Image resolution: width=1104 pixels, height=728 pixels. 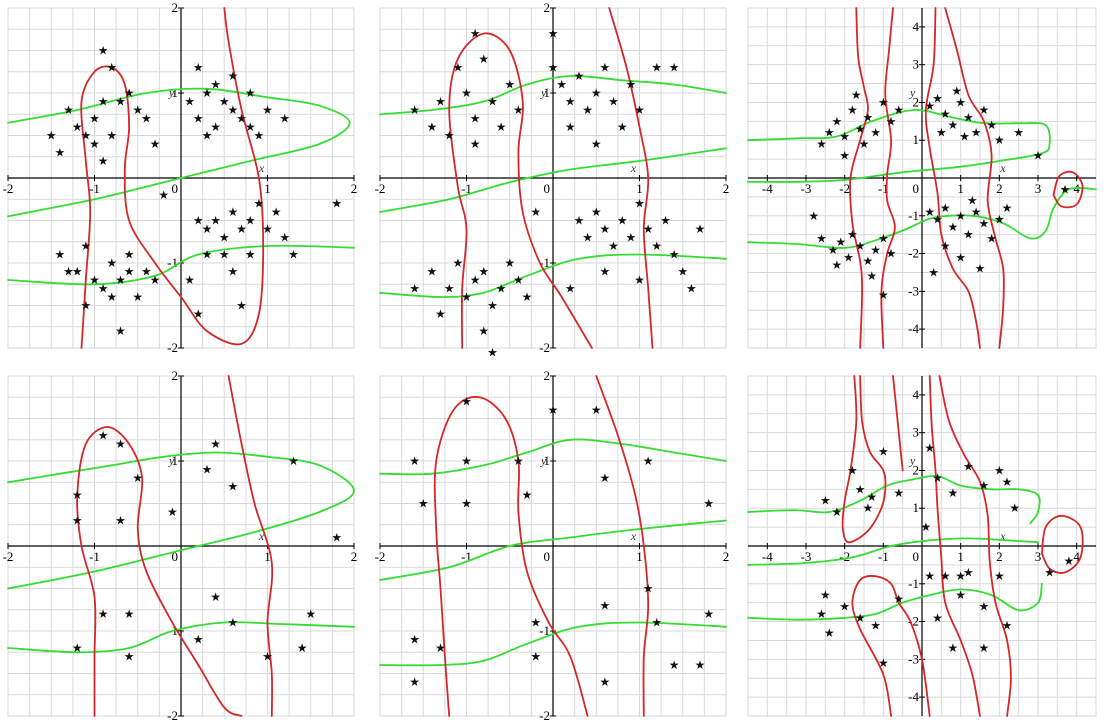 What do you see at coordinates (380, 188) in the screenshot?
I see `x-tick-label: -2` at bounding box center [380, 188].